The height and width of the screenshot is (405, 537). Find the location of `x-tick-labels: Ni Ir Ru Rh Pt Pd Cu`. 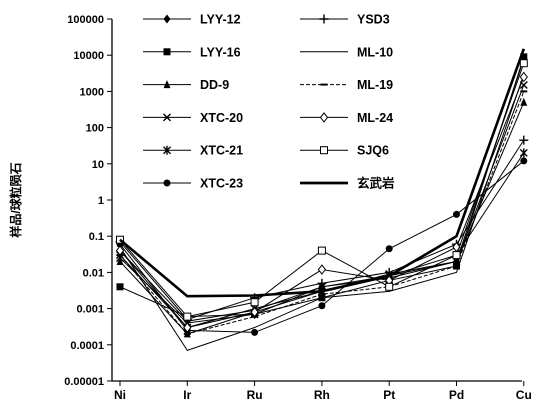

x-tick-labels: Ni Ir Ru Rh Pt Pd Cu is located at coordinates (323, 391).